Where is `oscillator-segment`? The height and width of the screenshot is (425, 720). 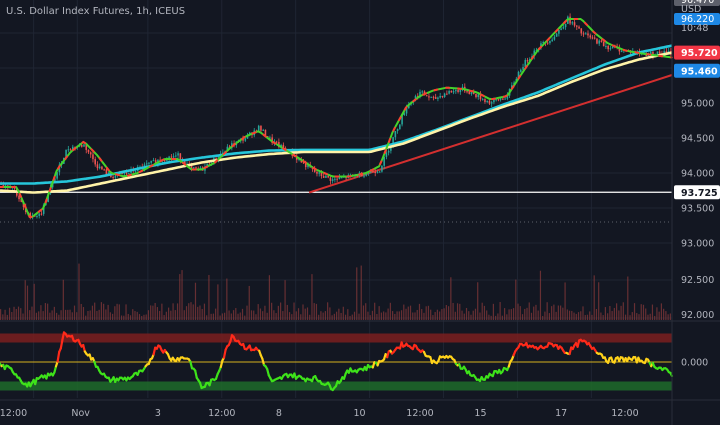
oscillator-segment is located at coordinates (61, 344).